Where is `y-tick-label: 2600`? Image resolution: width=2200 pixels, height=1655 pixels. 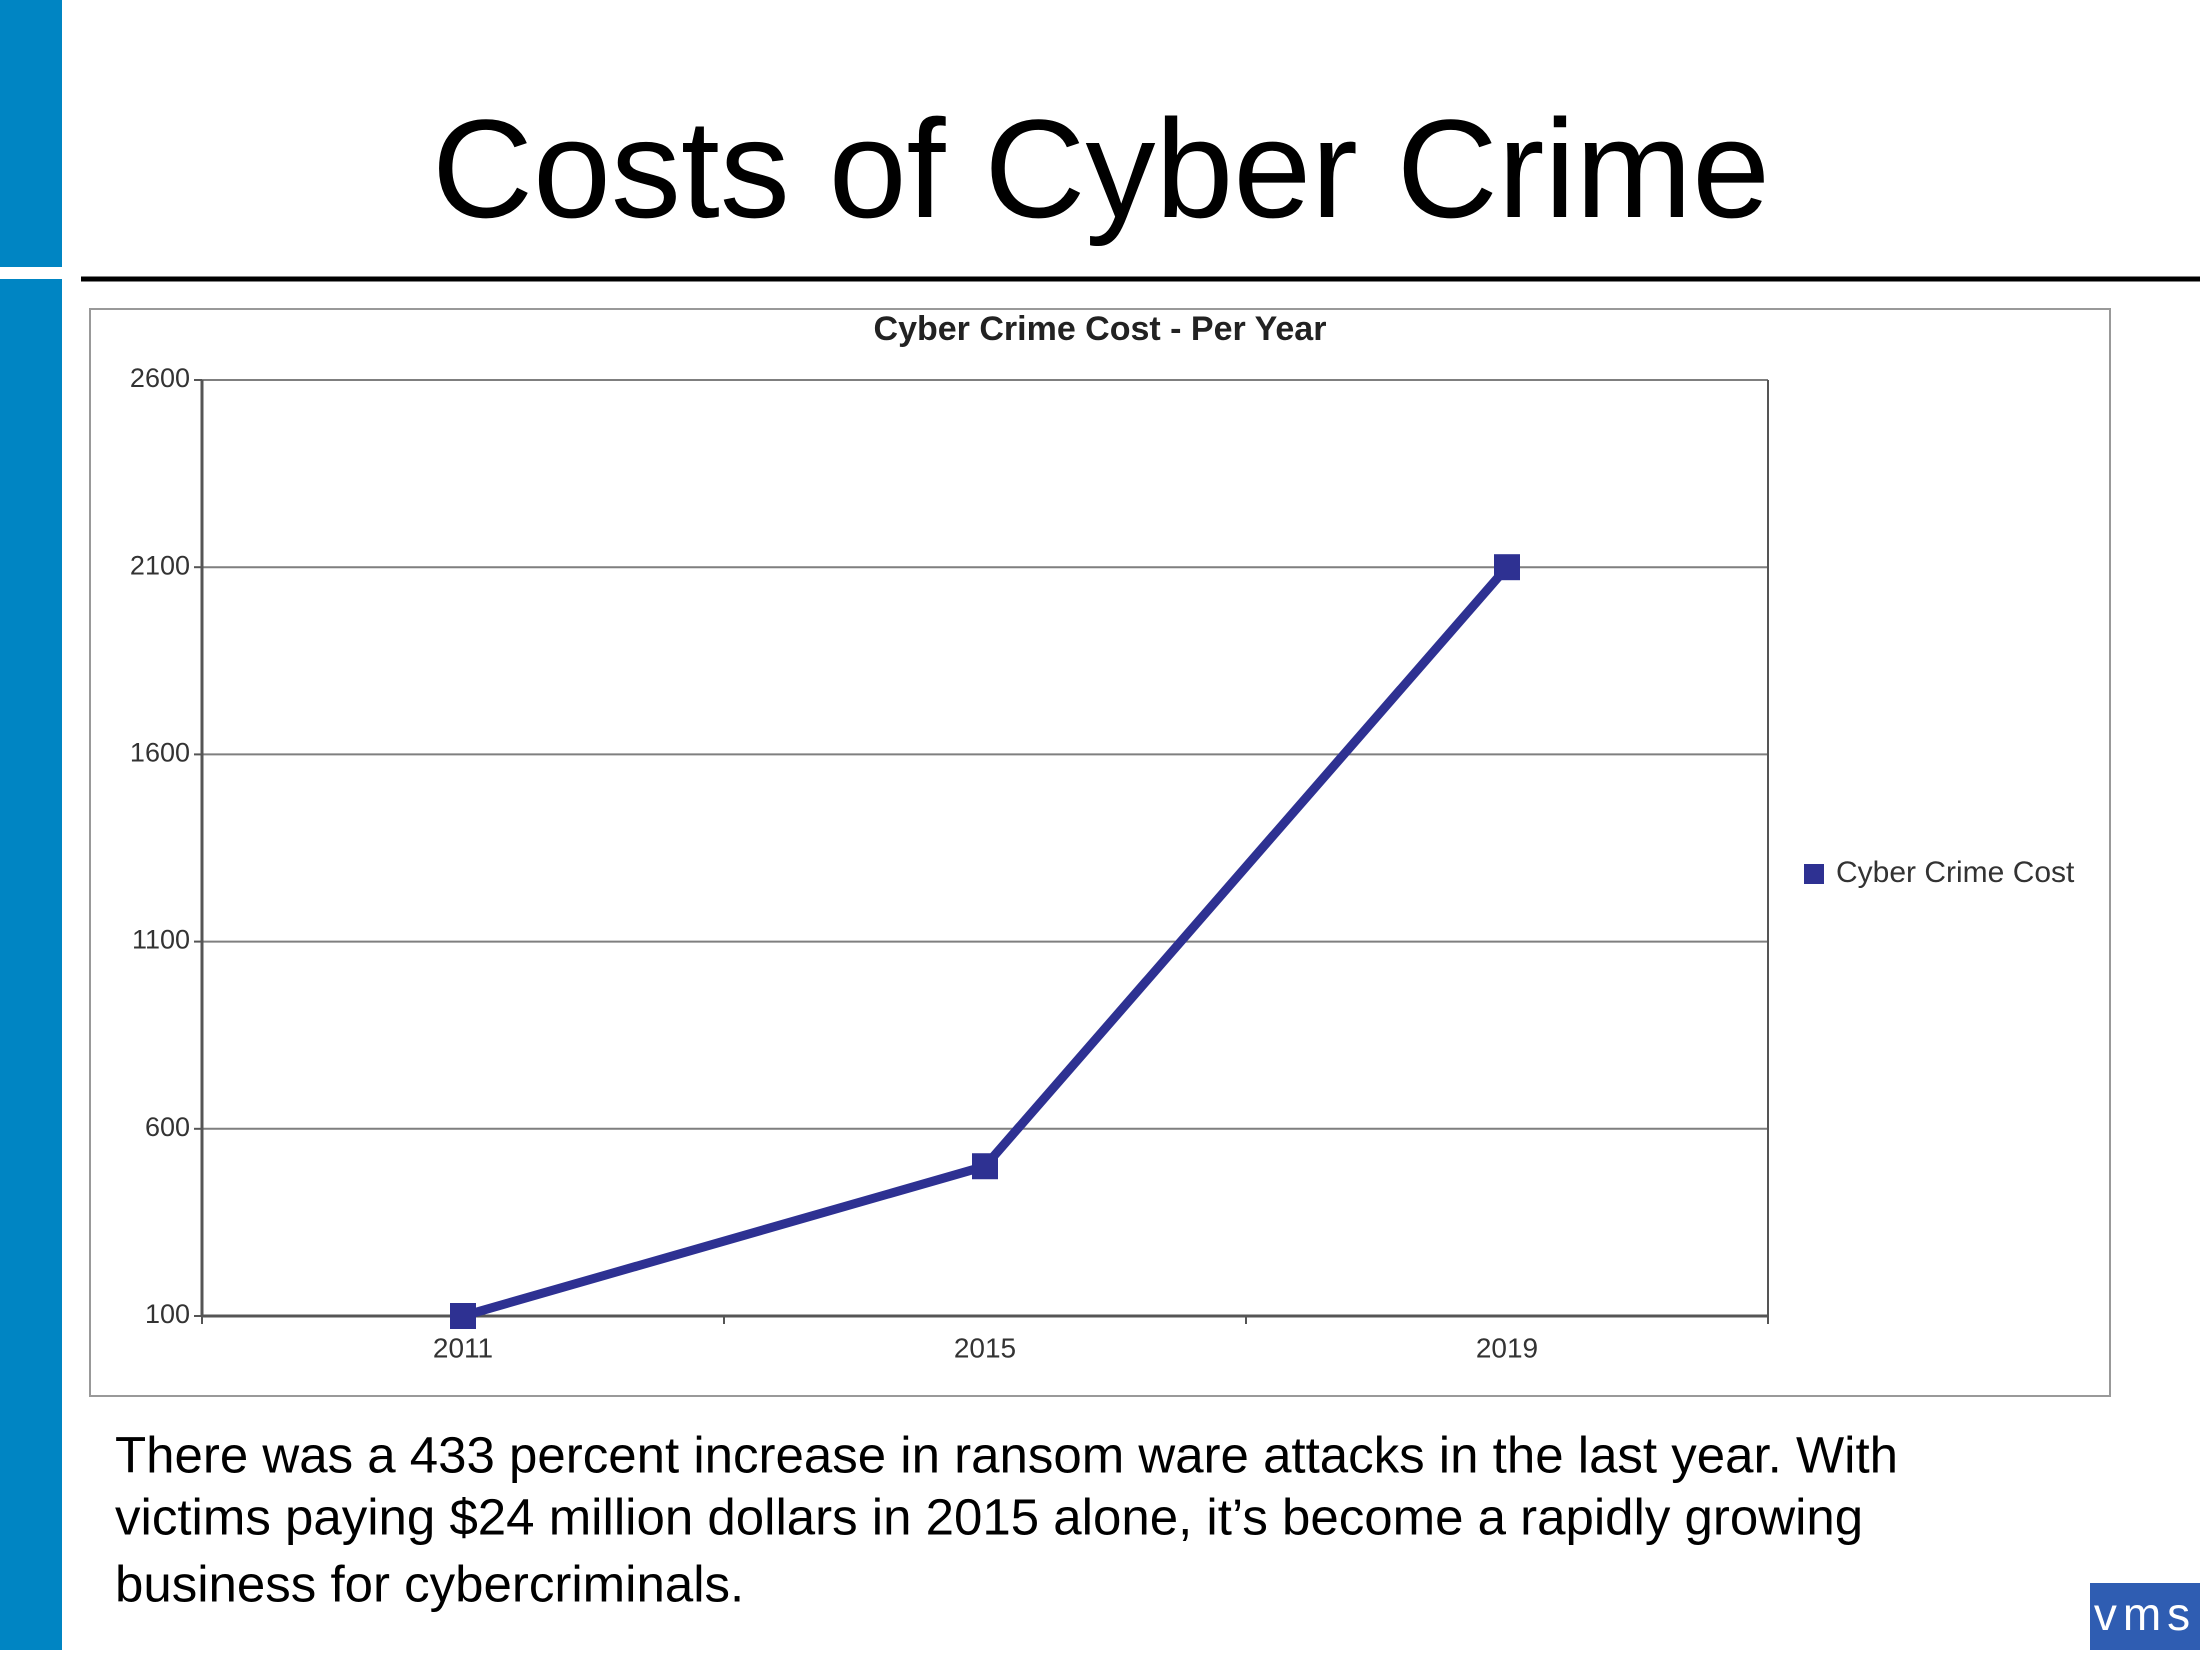 y-tick-label: 2600 is located at coordinates (160, 378).